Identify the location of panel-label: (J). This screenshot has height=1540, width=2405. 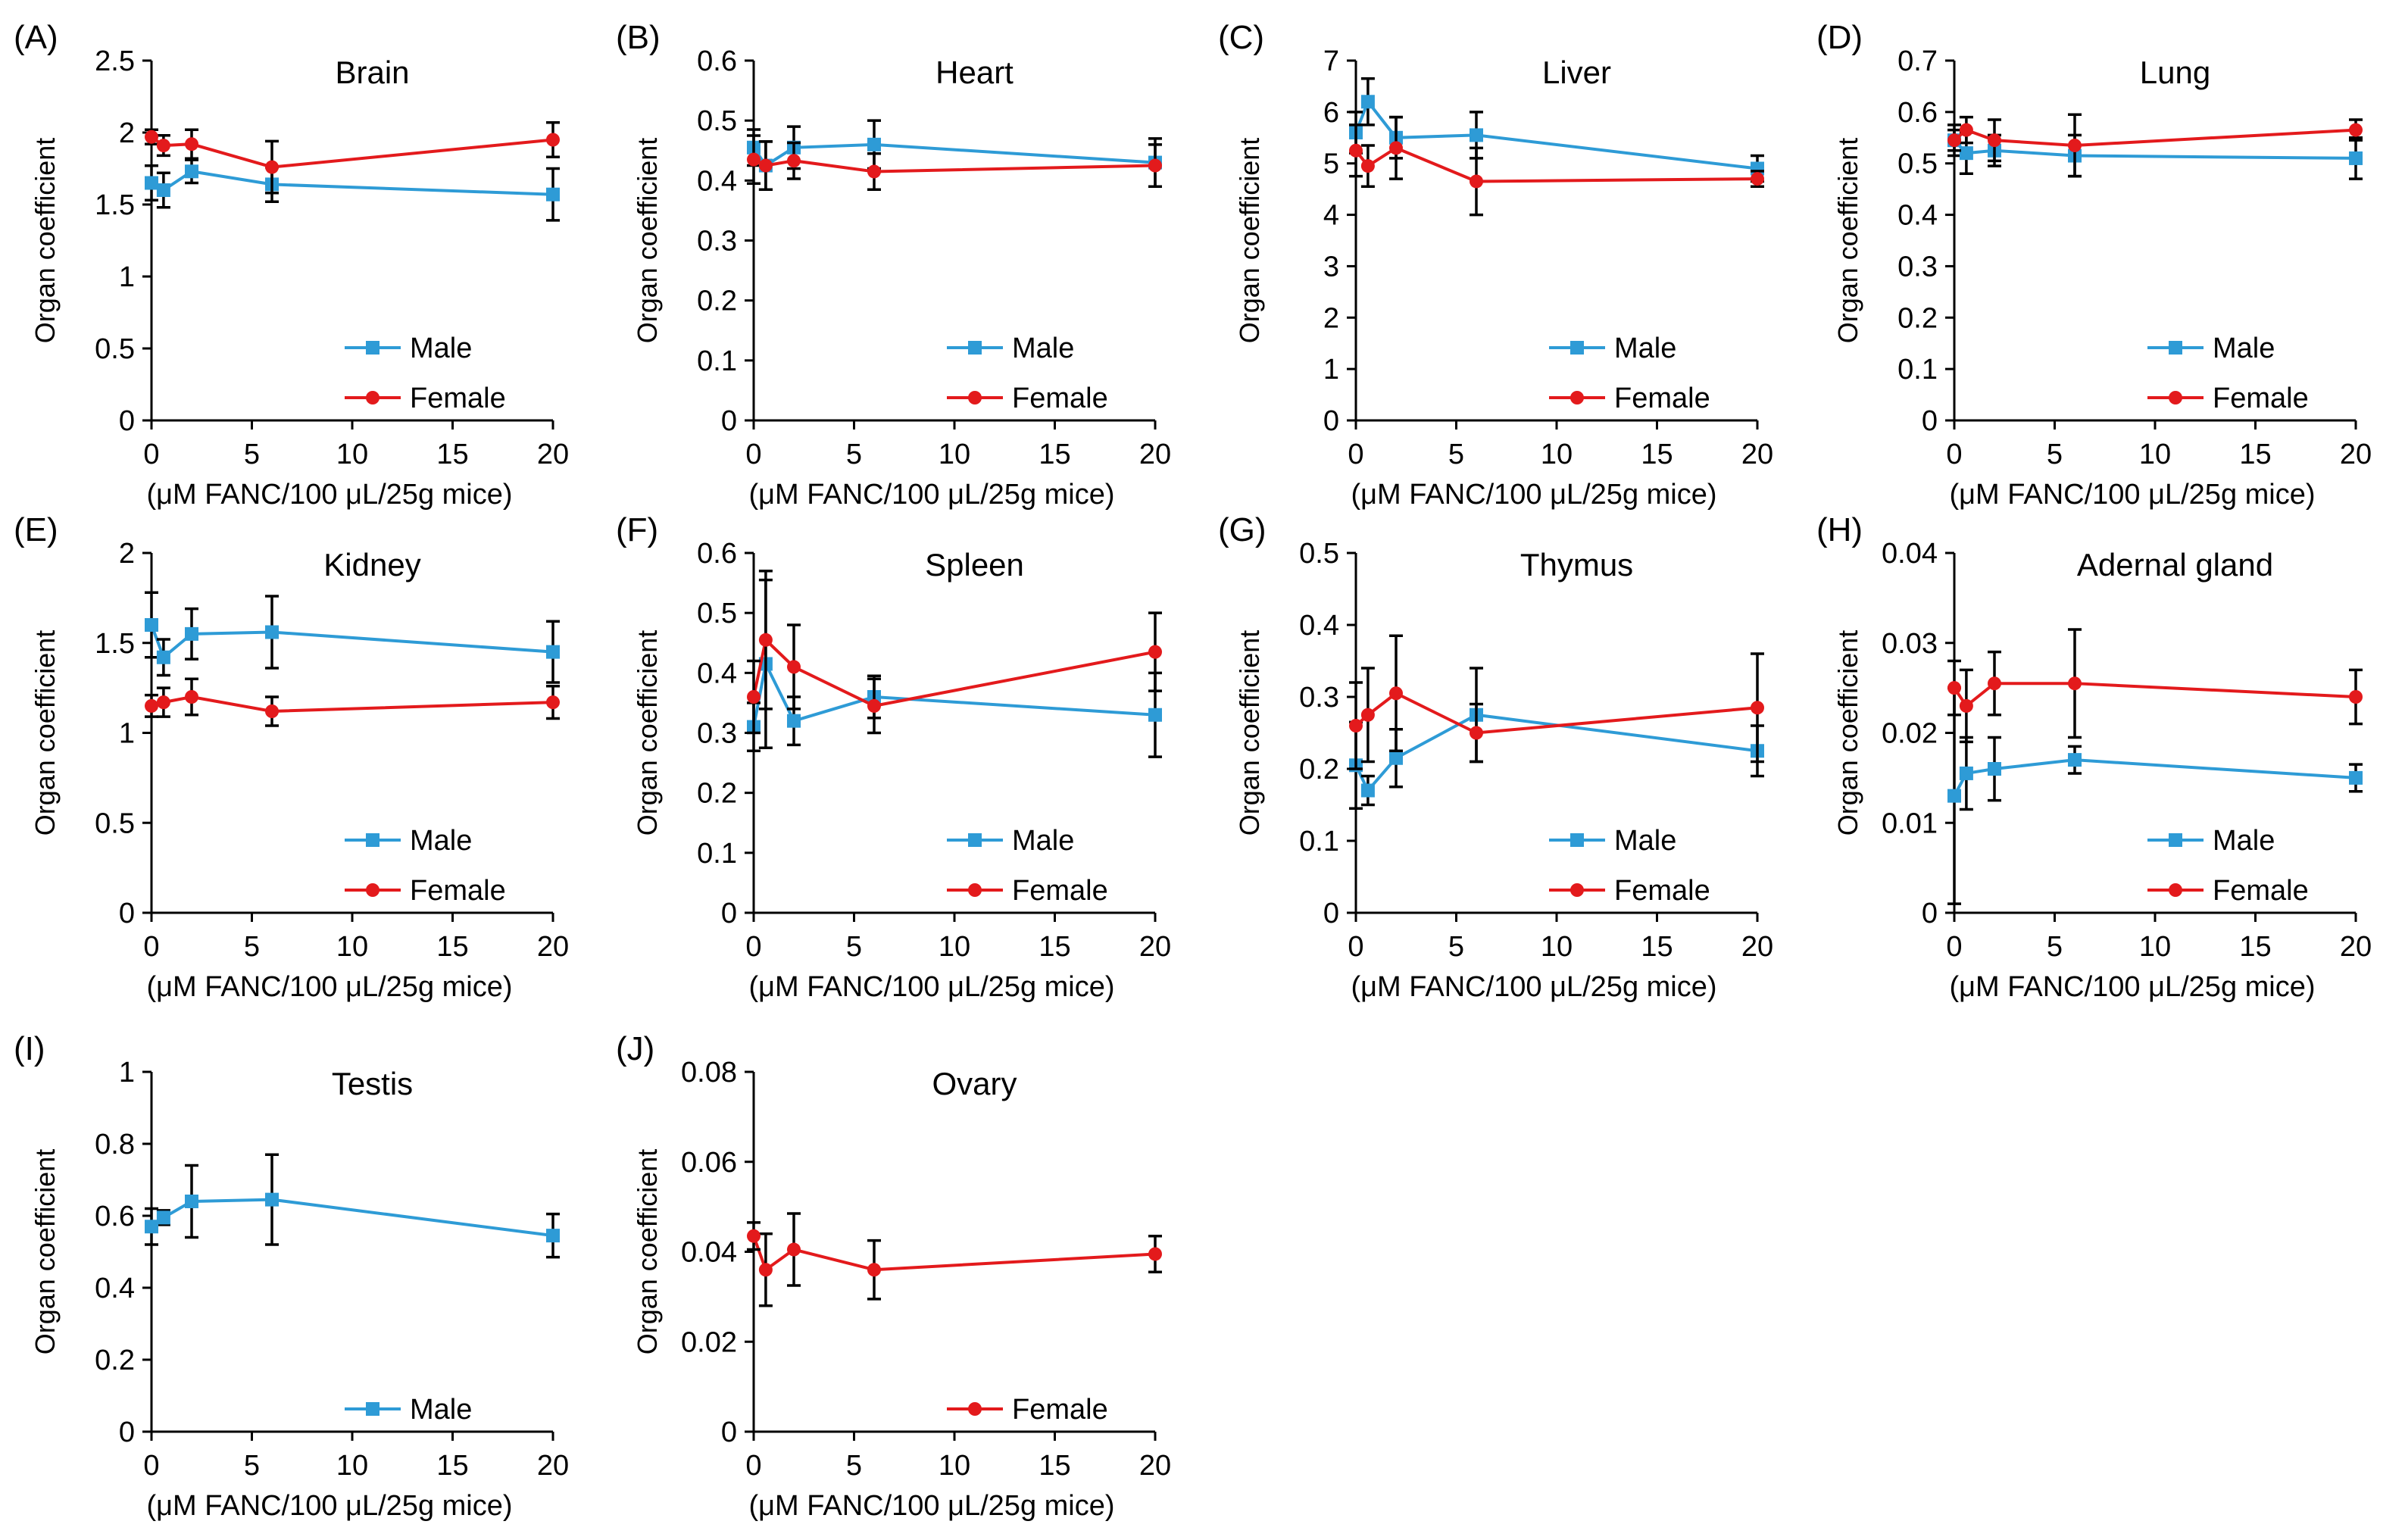
(635, 1048).